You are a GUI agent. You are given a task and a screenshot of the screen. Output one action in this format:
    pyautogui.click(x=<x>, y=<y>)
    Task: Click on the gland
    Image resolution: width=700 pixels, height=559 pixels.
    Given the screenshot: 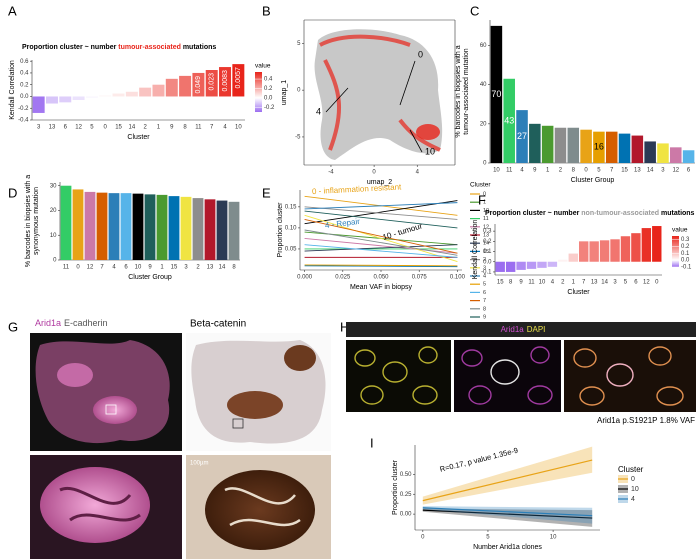 What is the action you would take?
    pyautogui.click(x=262, y=507)
    